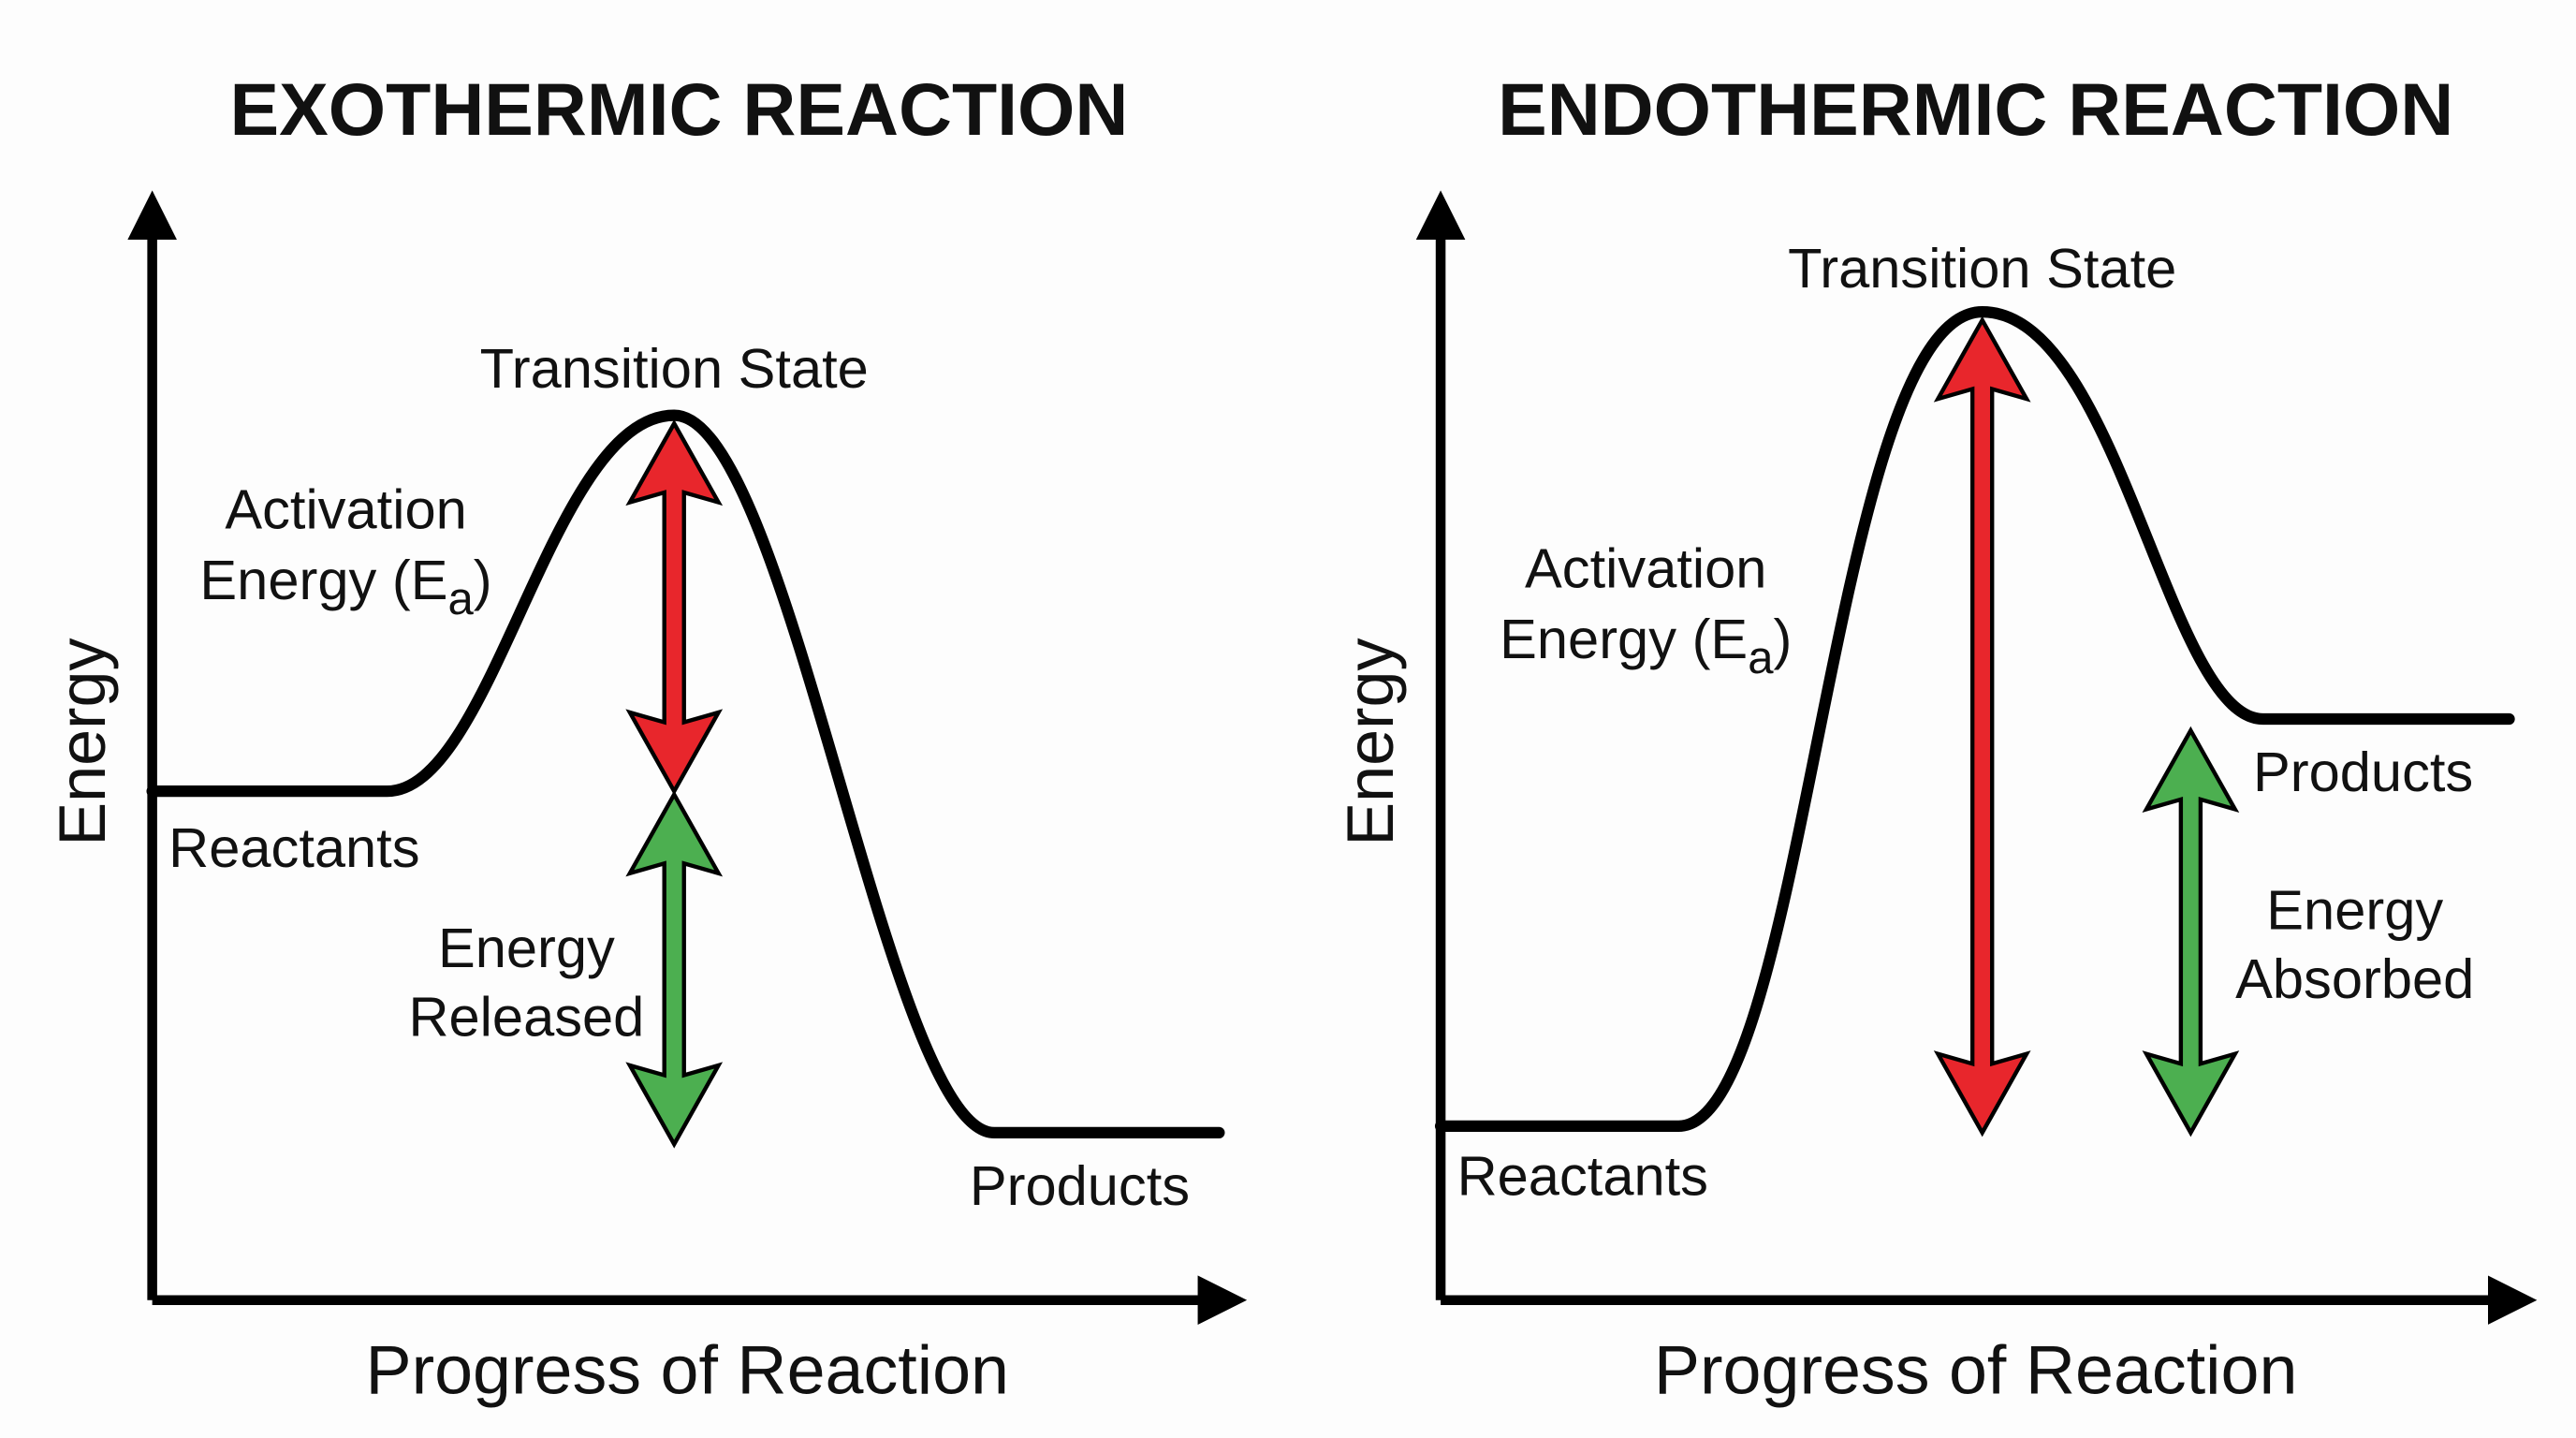 The height and width of the screenshot is (1438, 2576). Describe the element at coordinates (526, 948) in the screenshot. I see `energy-released-line1: Energy` at that location.